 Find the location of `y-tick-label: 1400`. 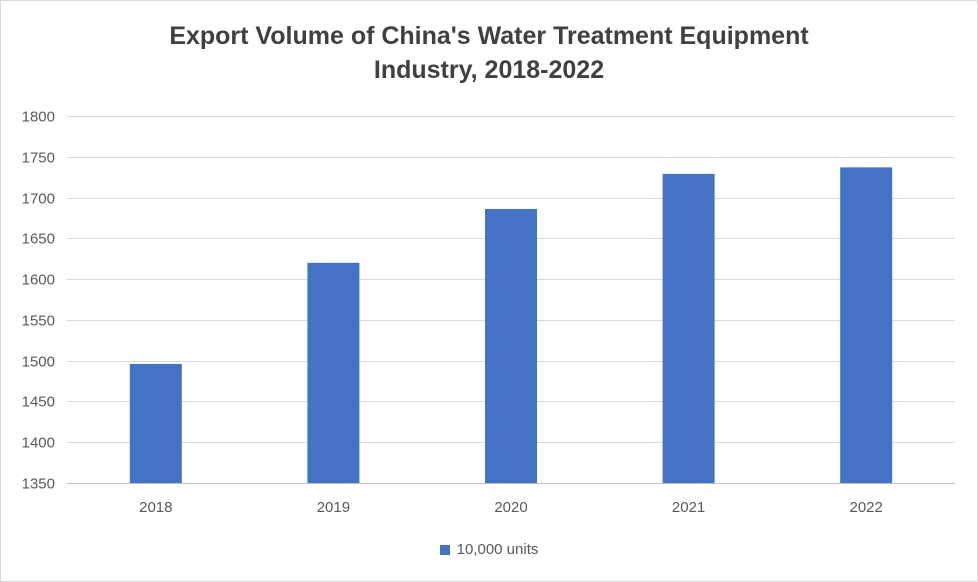

y-tick-label: 1400 is located at coordinates (38, 443).